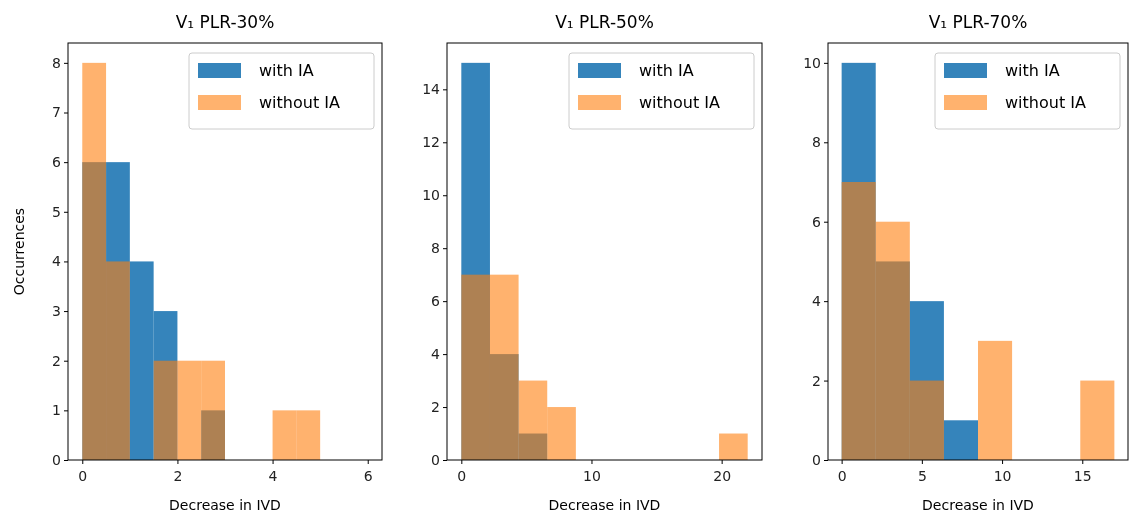  Describe the element at coordinates (56, 211) in the screenshot. I see `y-tick-label: 5` at that location.